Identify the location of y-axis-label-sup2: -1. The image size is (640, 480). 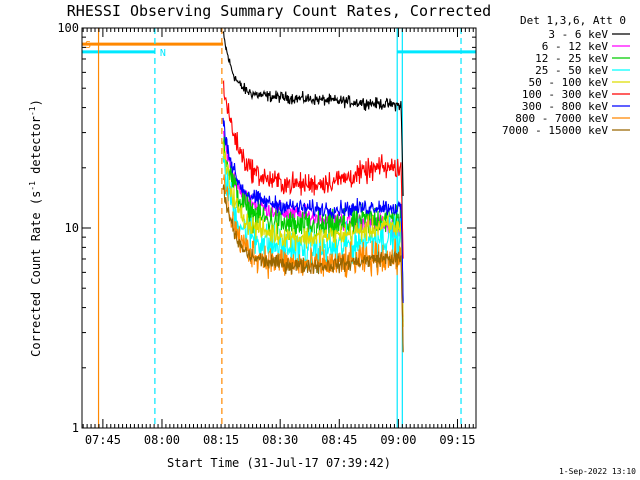
(32, 111).